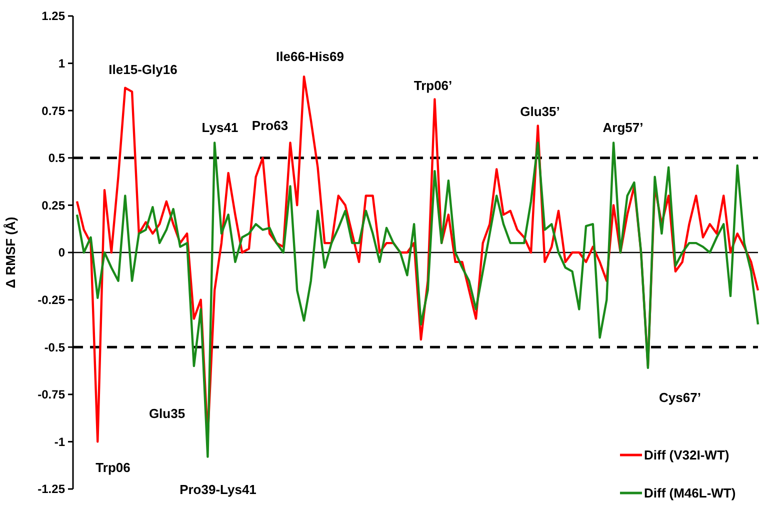 The width and height of the screenshot is (760, 514). What do you see at coordinates (540, 111) in the screenshot?
I see `annotation: Glu35’` at bounding box center [540, 111].